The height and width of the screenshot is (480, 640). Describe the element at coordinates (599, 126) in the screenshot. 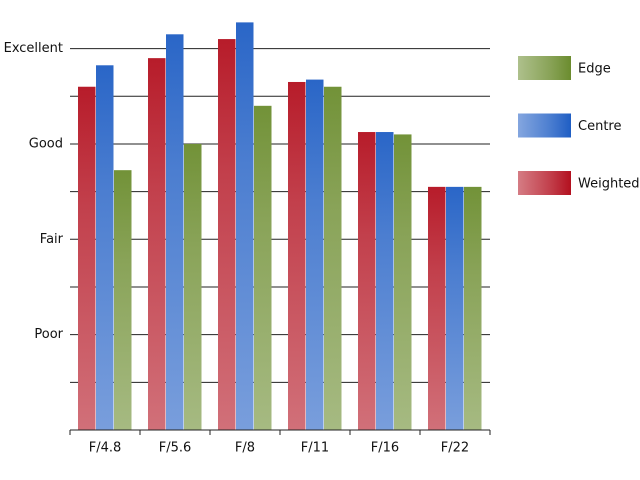

I see `legend-label: Centre` at that location.